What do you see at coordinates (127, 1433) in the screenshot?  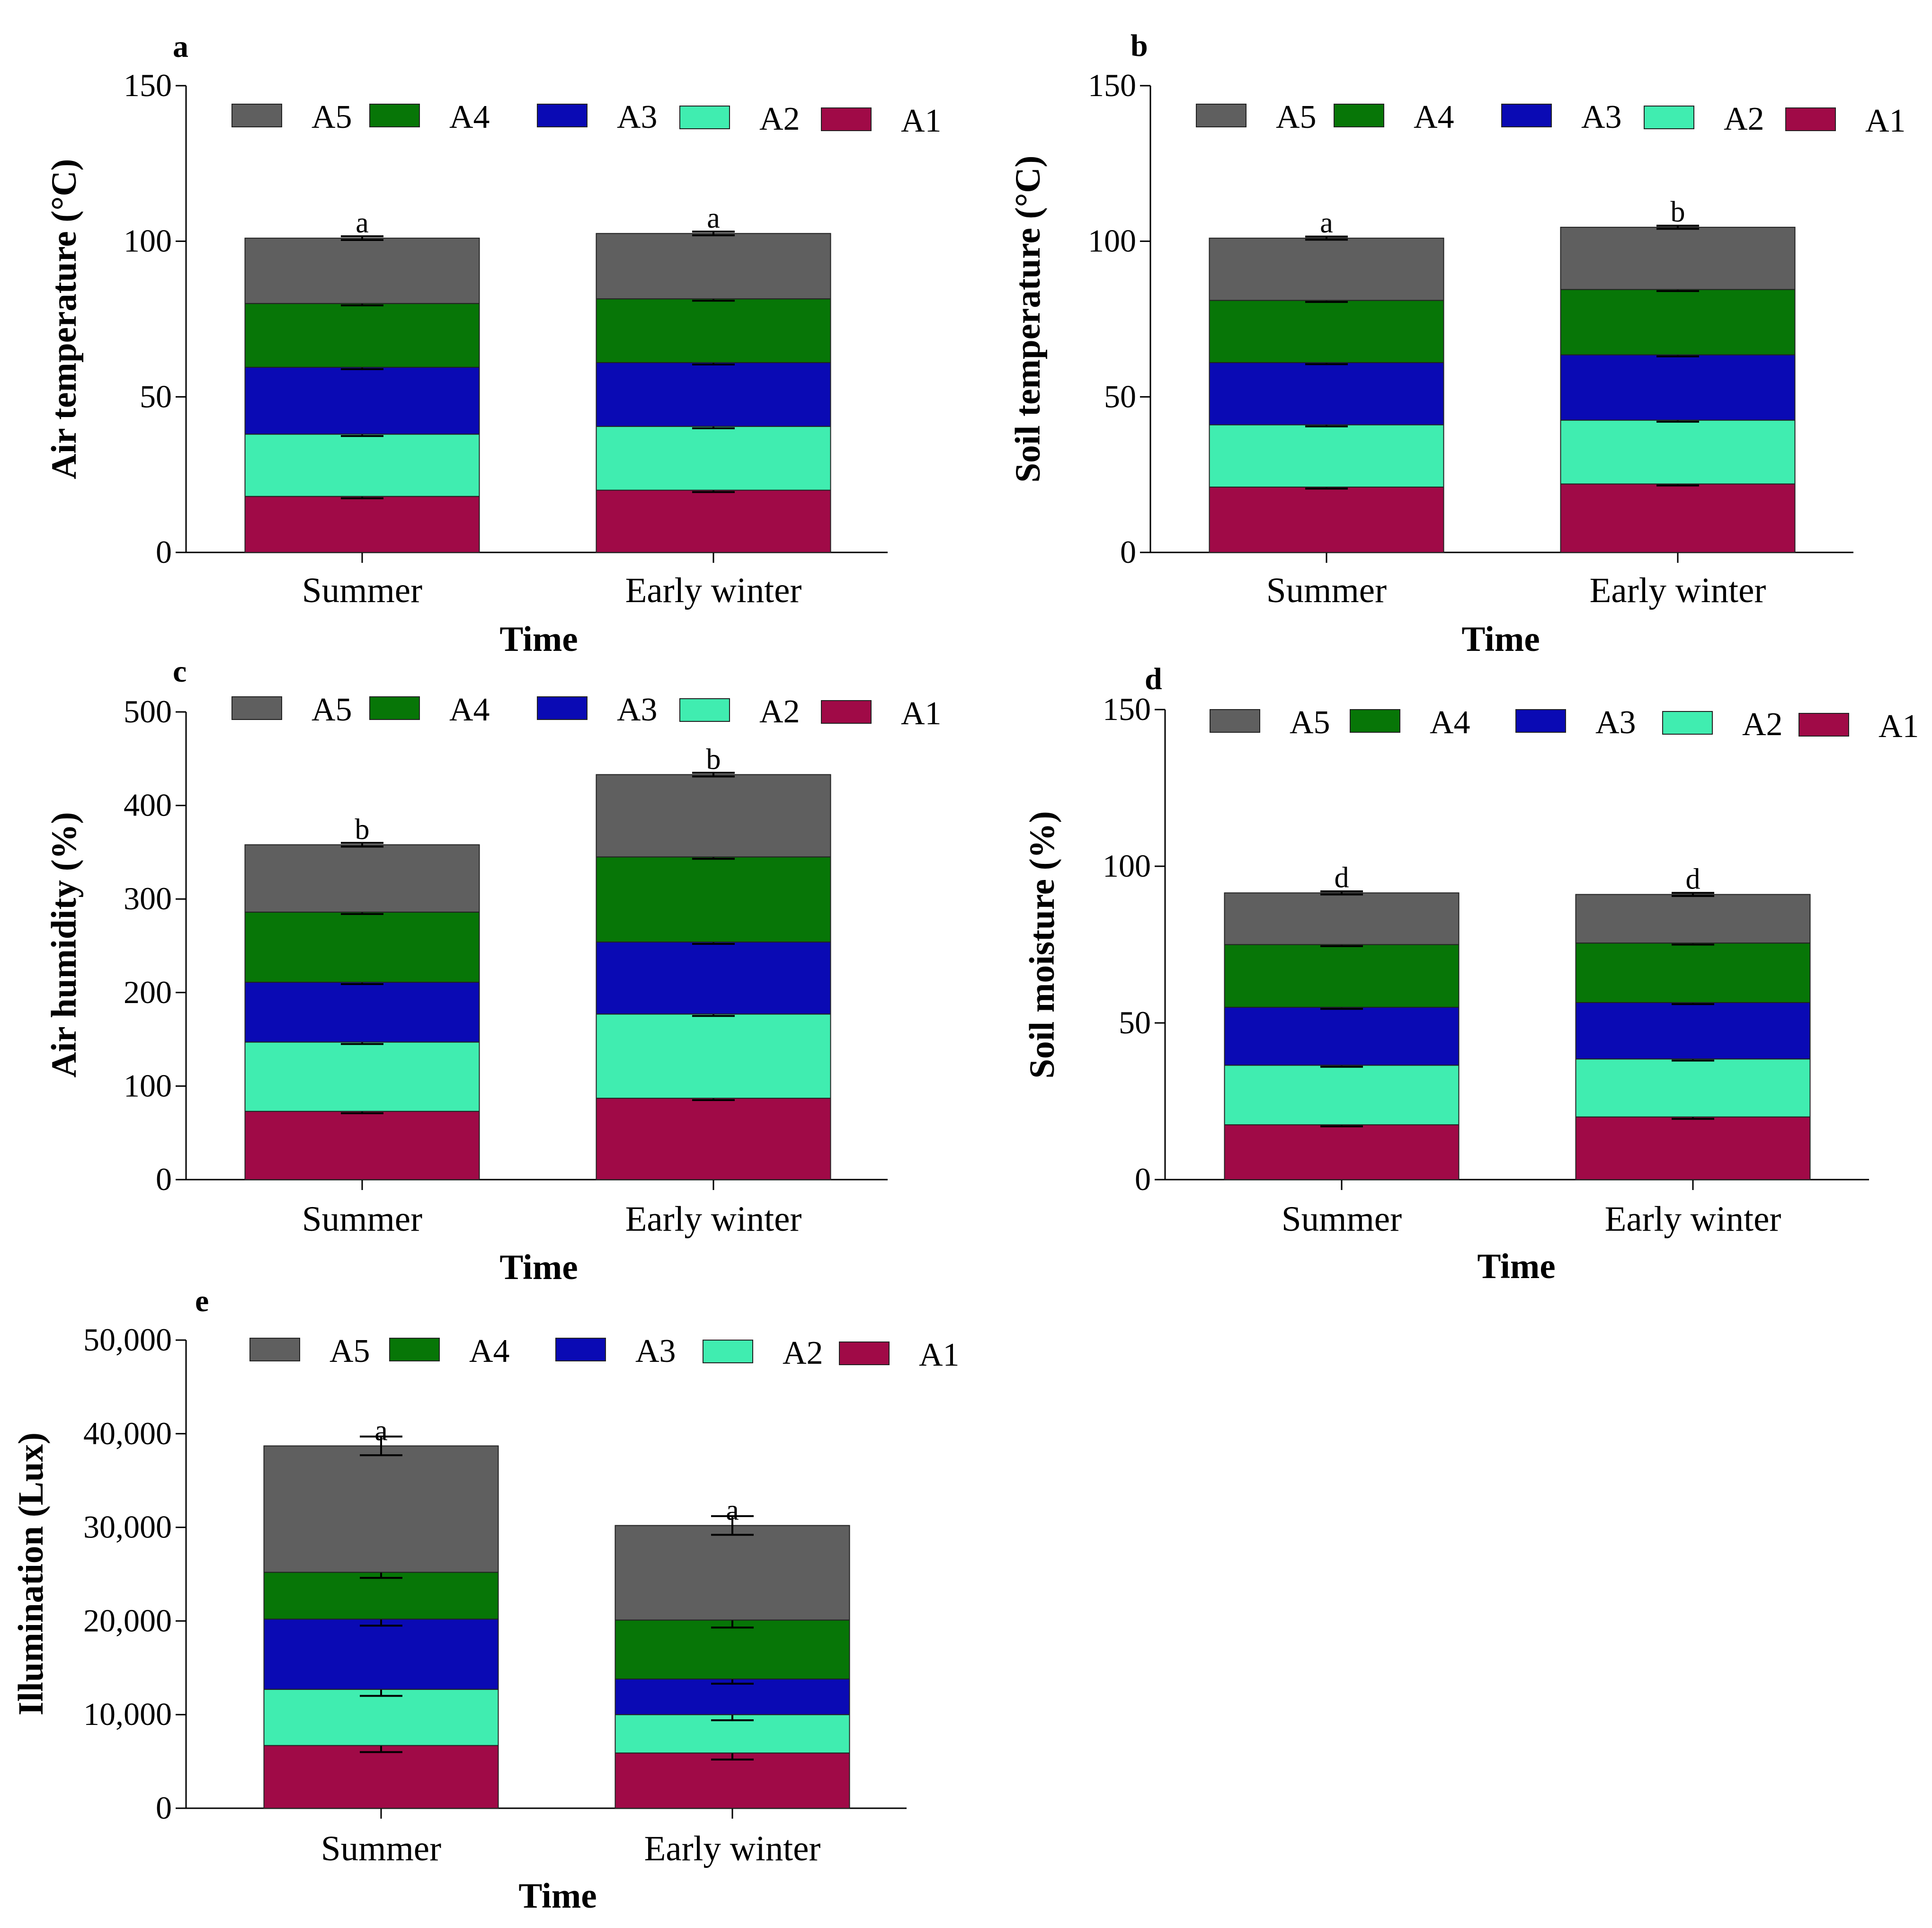 I see `y-tick-label: 40,000` at bounding box center [127, 1433].